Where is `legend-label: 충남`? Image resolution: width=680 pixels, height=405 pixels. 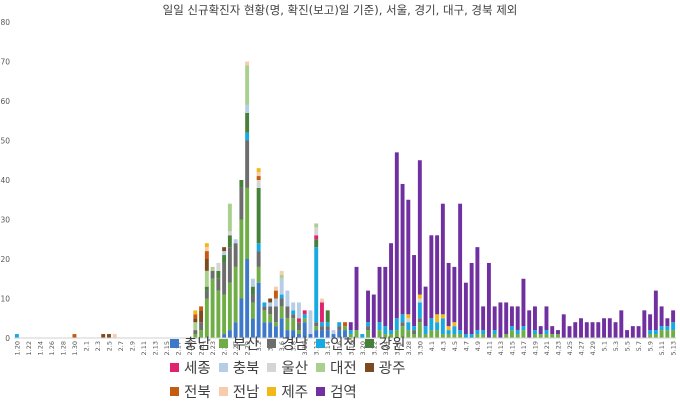
legend-label: 충남 is located at coordinates (197, 344).